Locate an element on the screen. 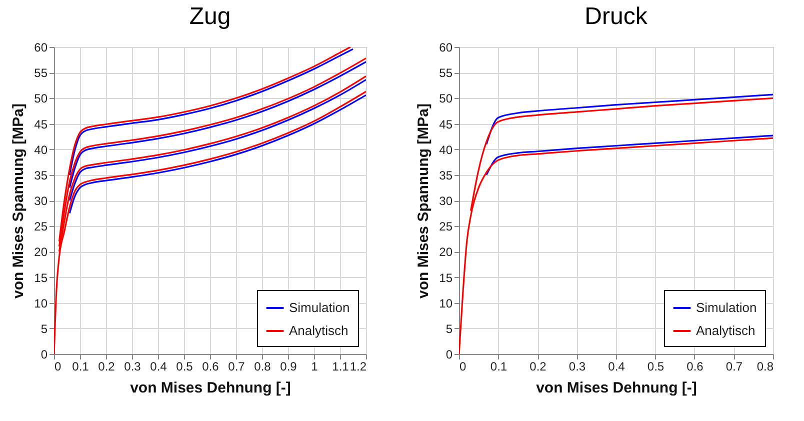 This screenshot has width=804, height=421. chart-title: Druck is located at coordinates (616, 16).